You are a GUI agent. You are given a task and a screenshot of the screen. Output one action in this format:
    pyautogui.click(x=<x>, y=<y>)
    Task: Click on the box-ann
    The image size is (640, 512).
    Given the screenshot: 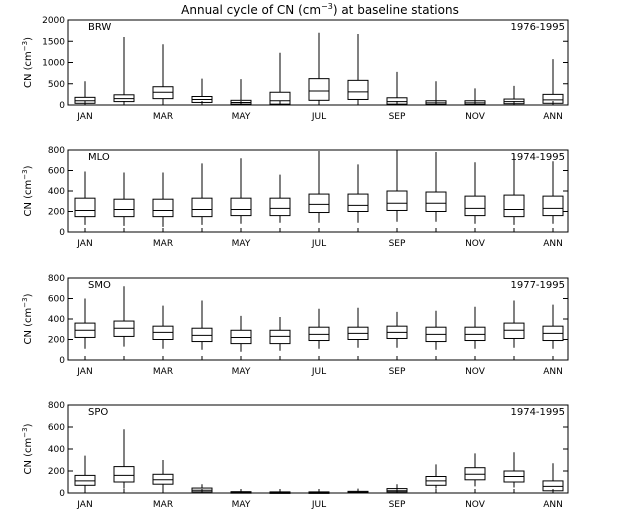 What is the action you would take?
    pyautogui.click(x=553, y=82)
    